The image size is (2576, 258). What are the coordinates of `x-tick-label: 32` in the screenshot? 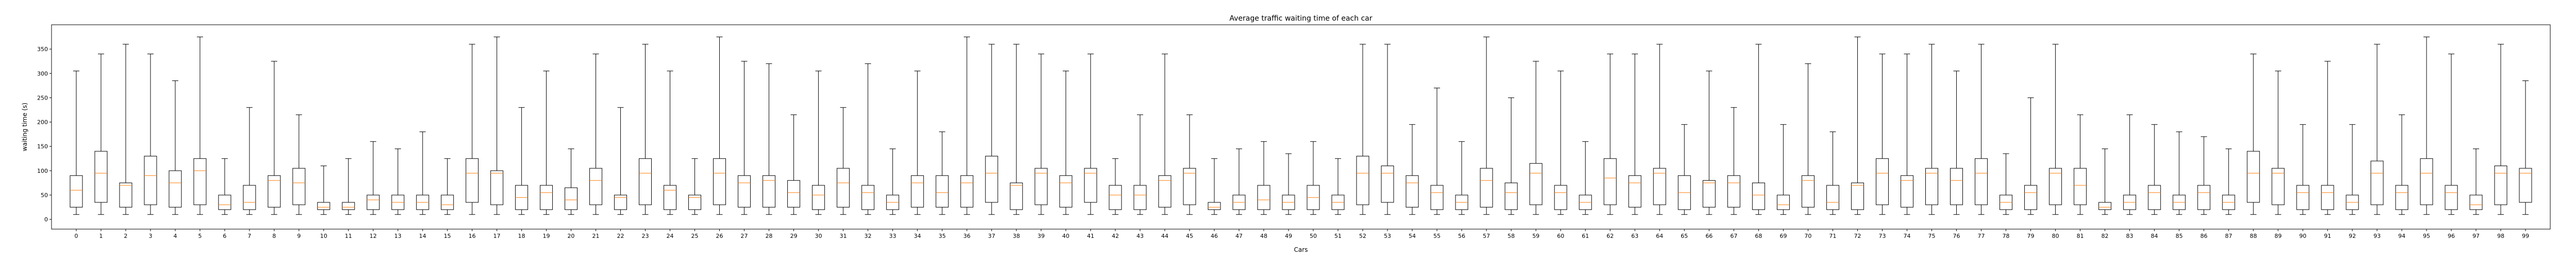 It's located at (868, 236).